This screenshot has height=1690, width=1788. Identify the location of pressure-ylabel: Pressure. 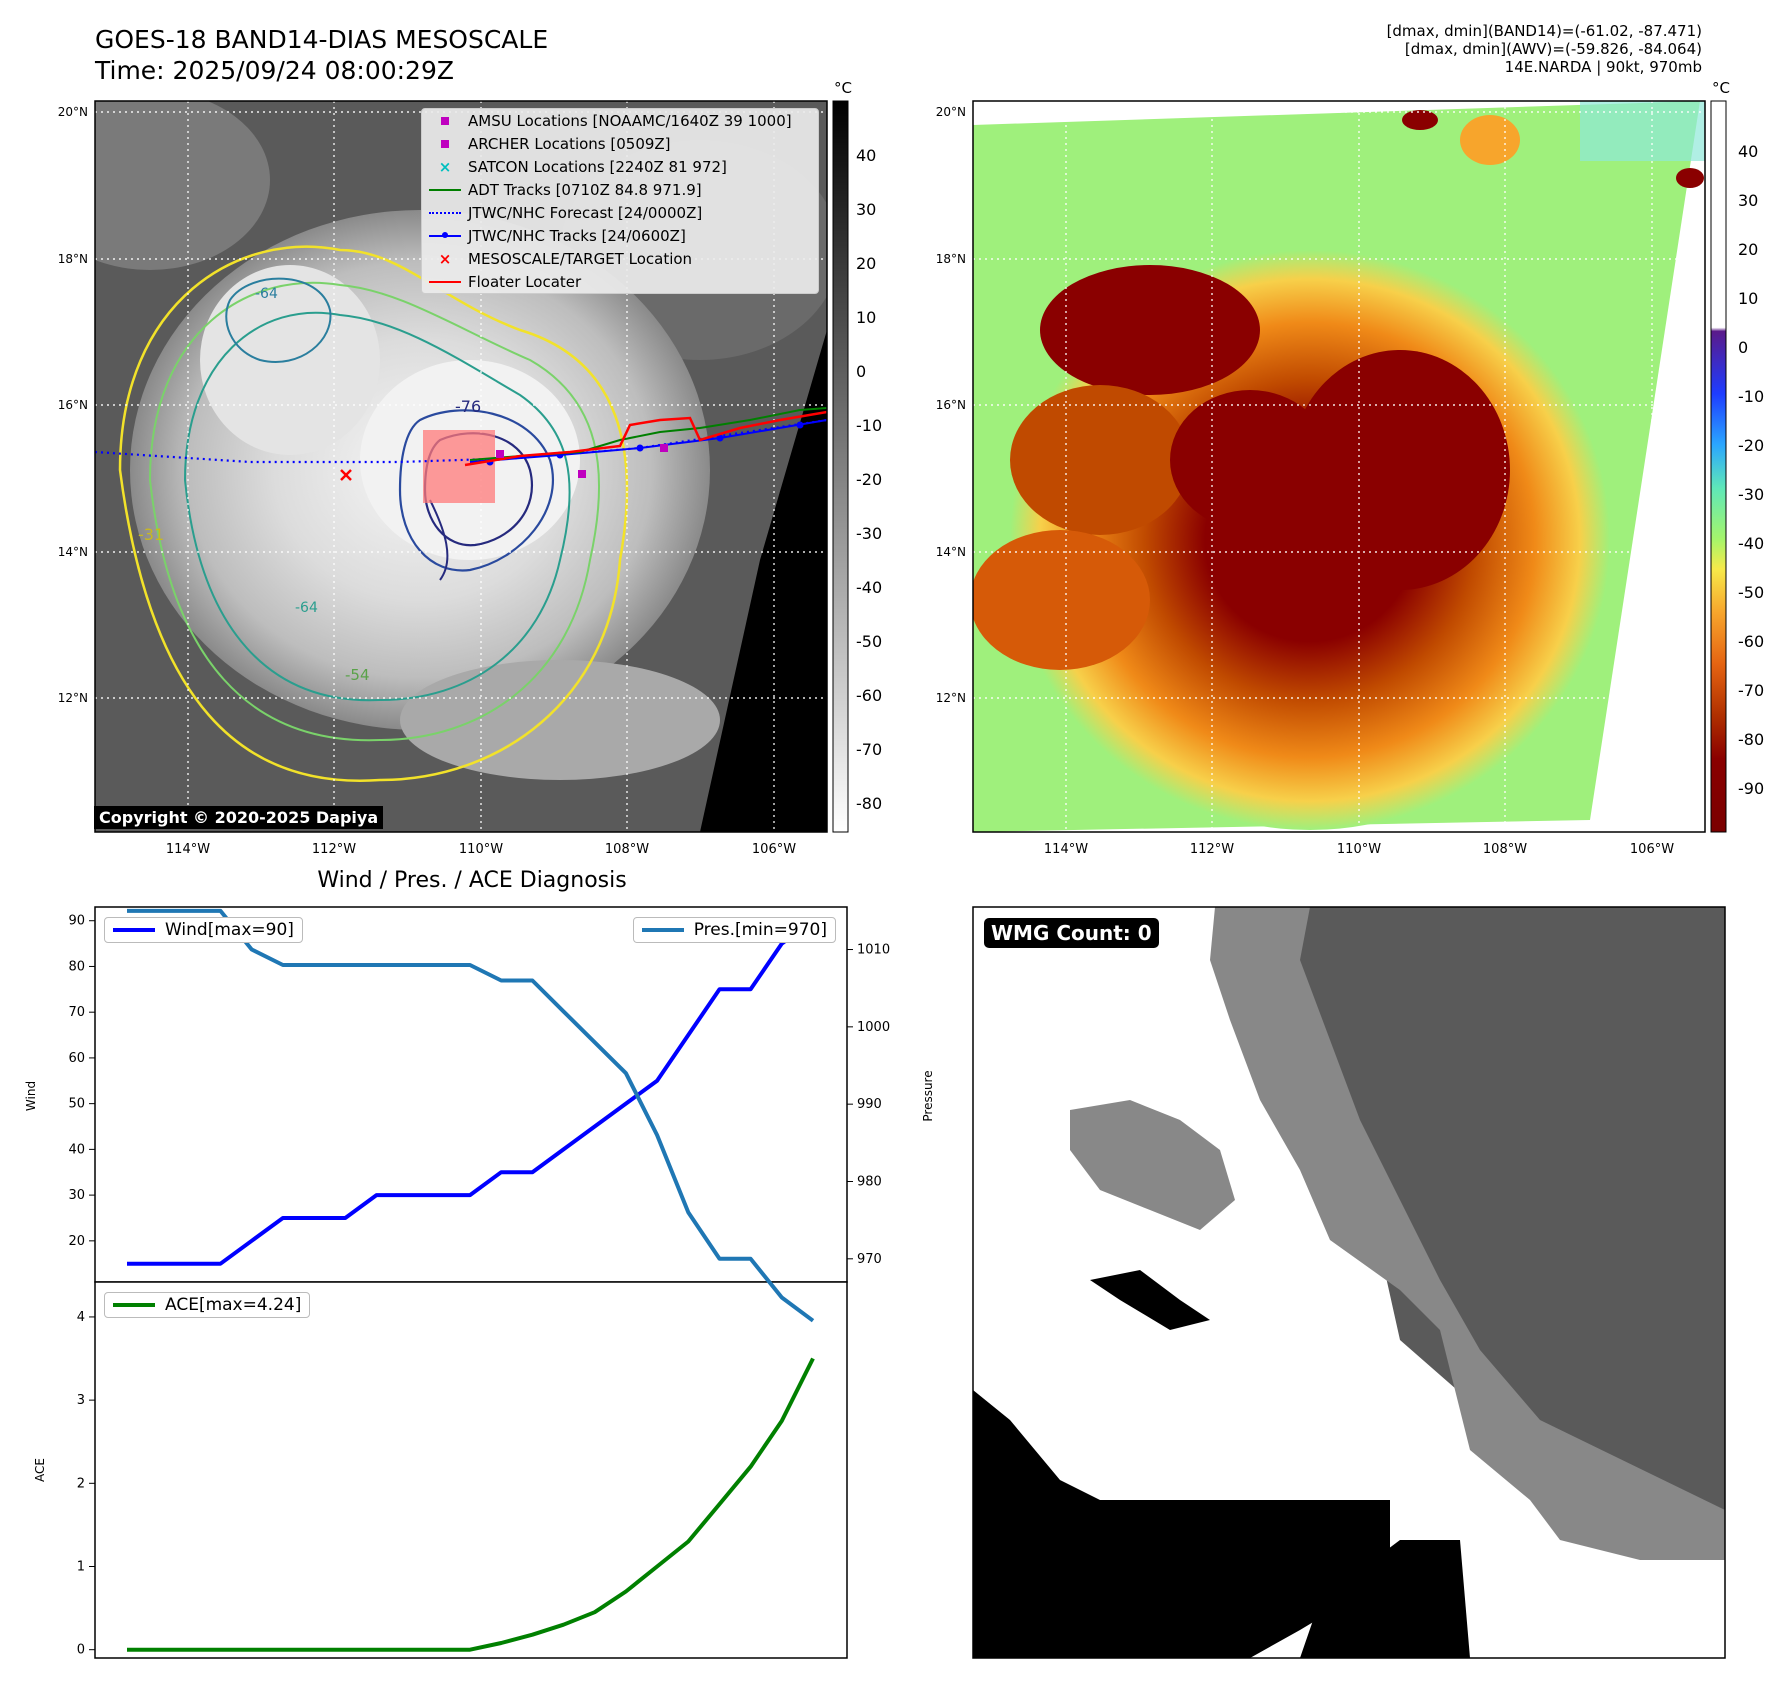
(928, 1095).